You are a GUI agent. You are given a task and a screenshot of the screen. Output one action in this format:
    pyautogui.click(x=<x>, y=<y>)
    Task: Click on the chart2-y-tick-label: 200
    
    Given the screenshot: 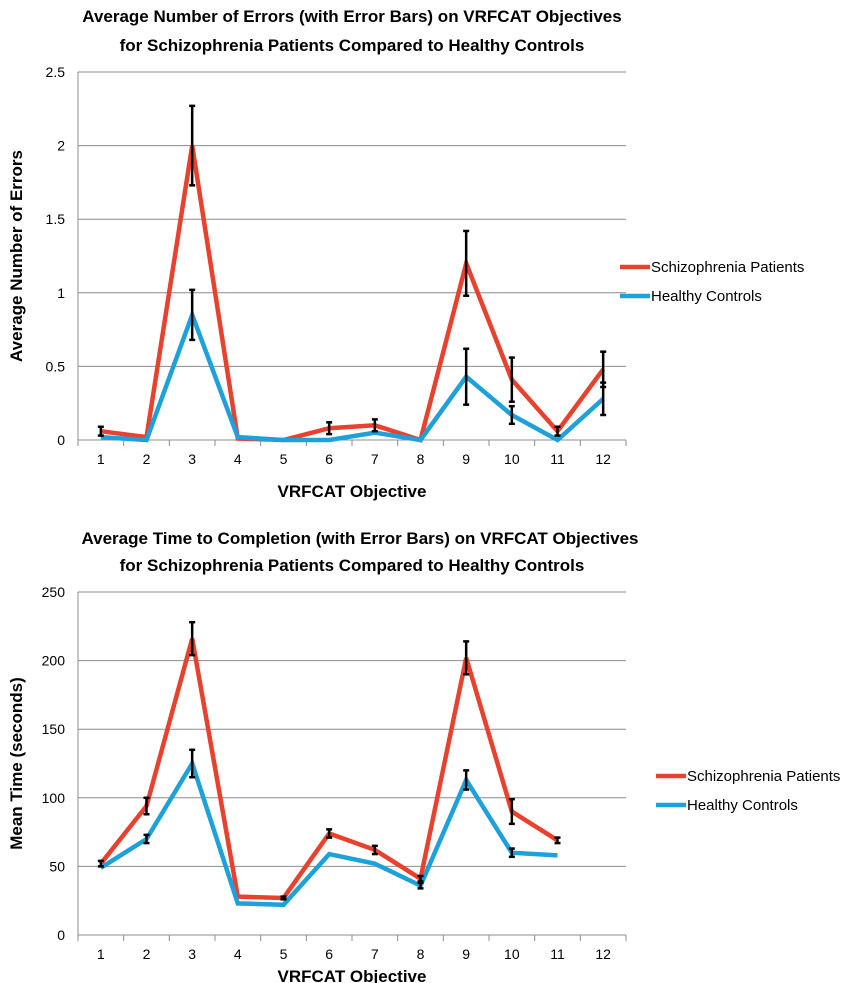 What is the action you would take?
    pyautogui.click(x=54, y=661)
    